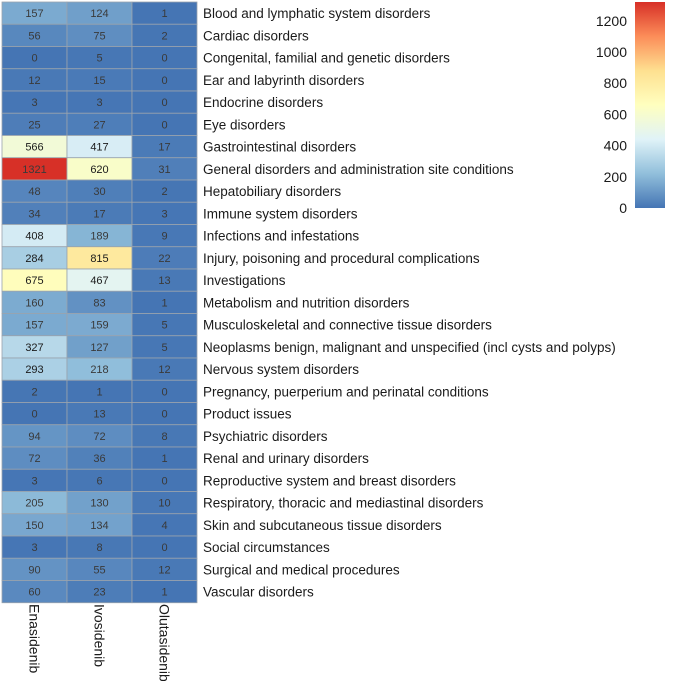  I want to click on color-legend: 0 200 400 600 800 1000 1200, so click(630, 109).